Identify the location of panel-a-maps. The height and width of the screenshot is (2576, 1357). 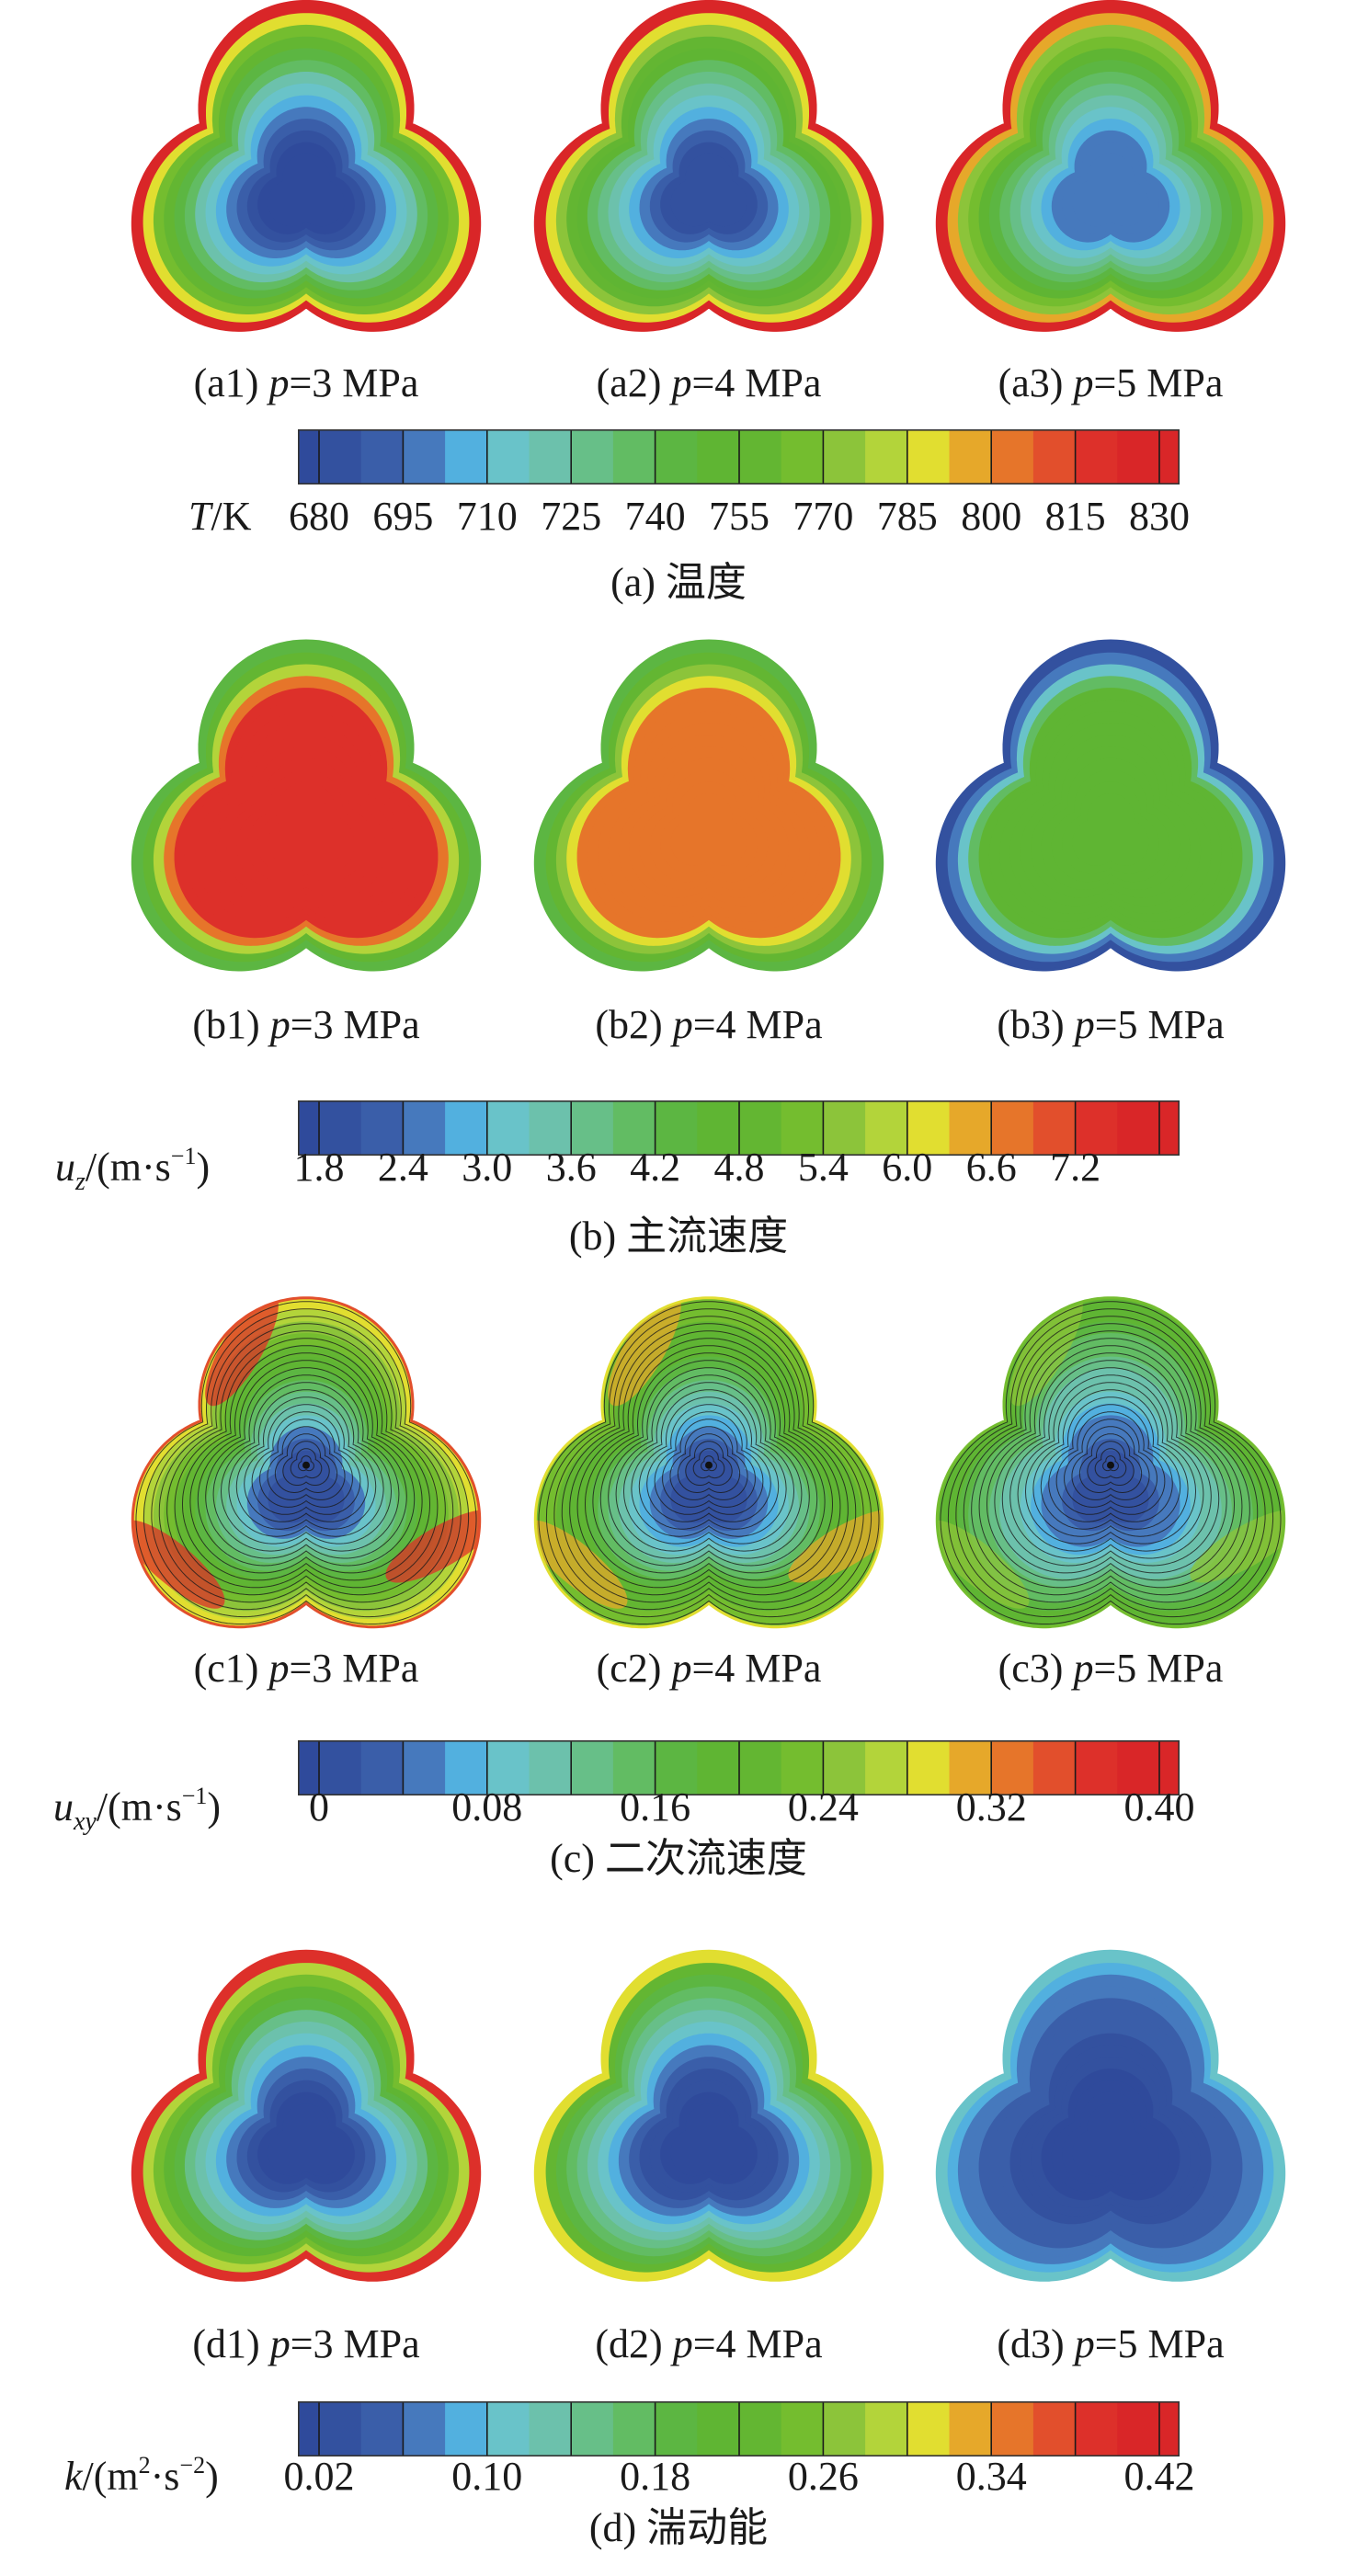
(708, 166).